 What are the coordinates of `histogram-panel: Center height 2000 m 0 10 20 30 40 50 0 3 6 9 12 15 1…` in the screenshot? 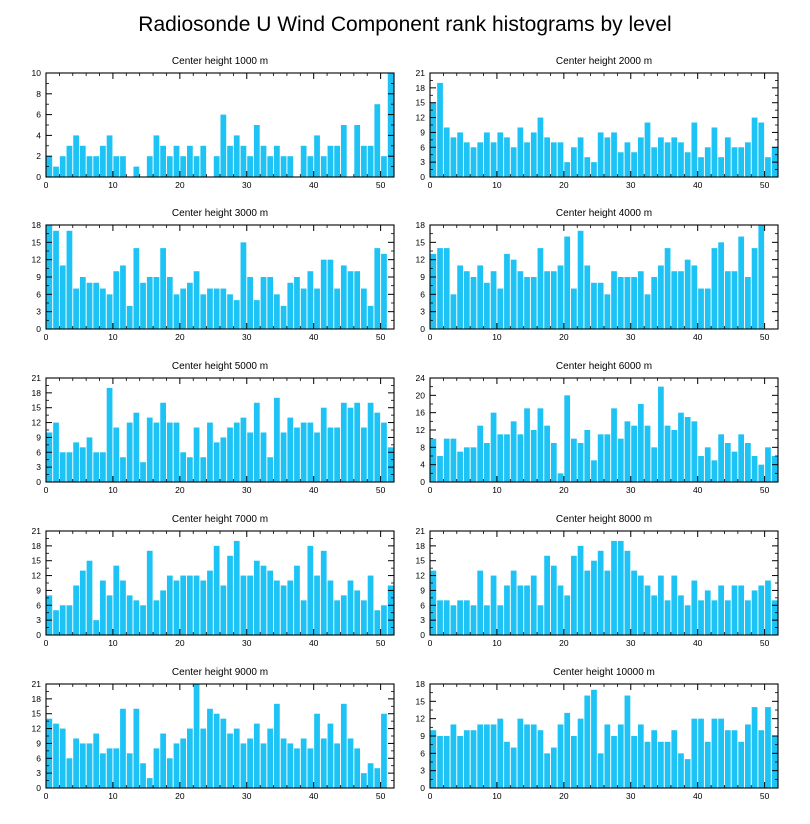 It's located at (597, 123).